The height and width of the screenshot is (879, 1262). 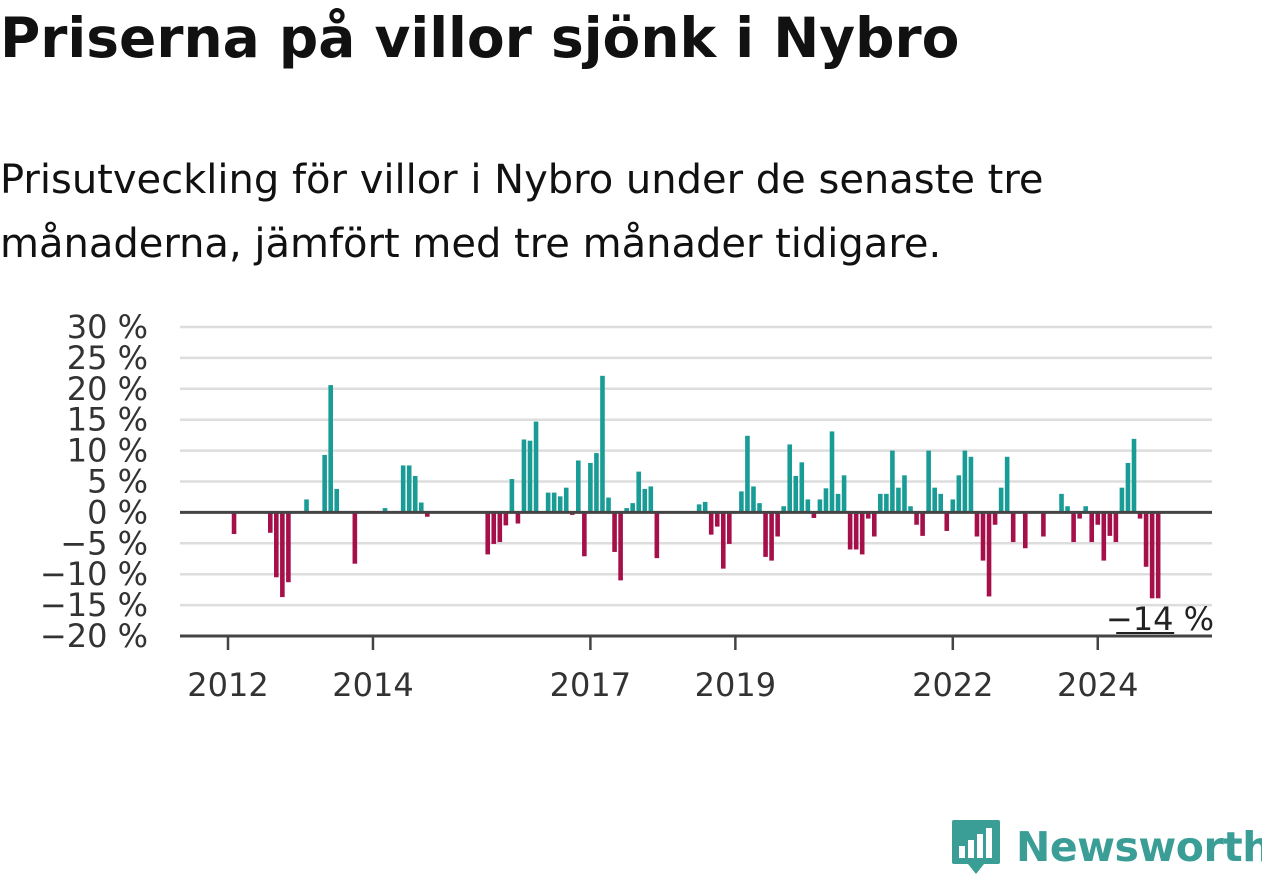 I want to click on newsworthy-chart-icon, so click(x=976, y=847).